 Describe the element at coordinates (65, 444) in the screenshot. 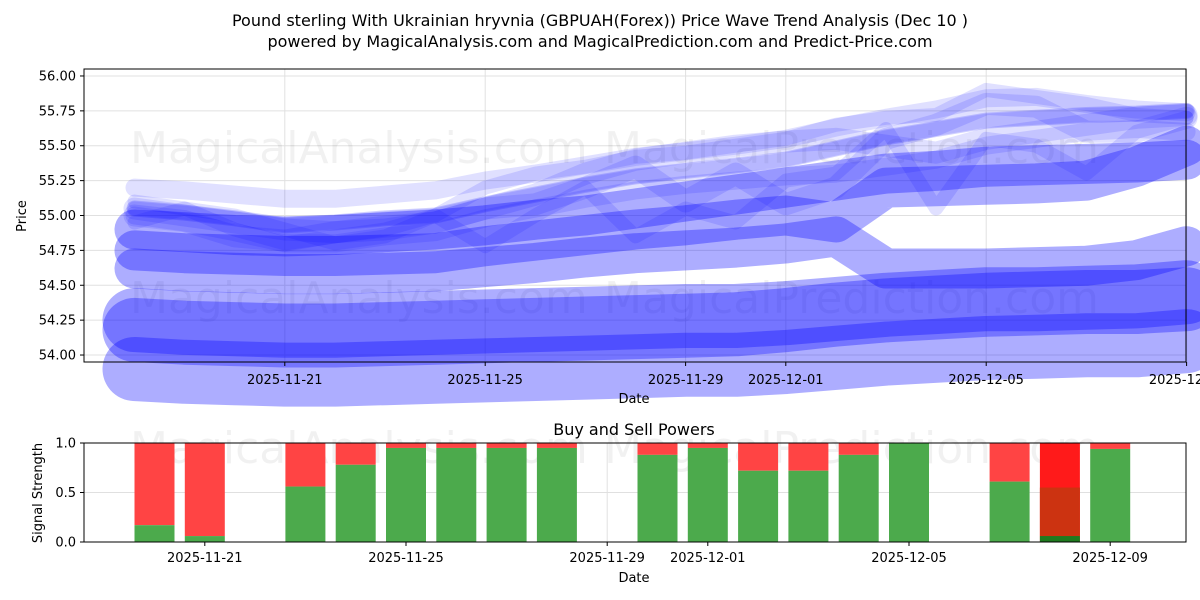

I see `y-tick-label: 1.0` at that location.